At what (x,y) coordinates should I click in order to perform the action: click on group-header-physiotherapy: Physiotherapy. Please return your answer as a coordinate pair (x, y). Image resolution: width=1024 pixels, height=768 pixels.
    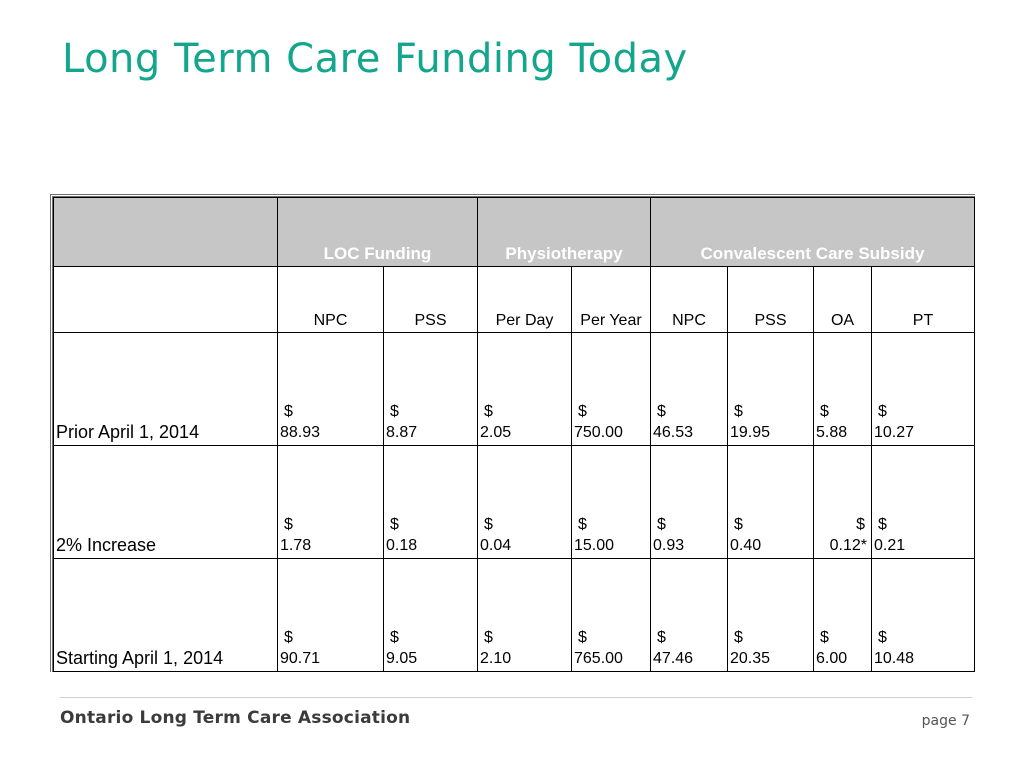
    Looking at the image, I should click on (564, 232).